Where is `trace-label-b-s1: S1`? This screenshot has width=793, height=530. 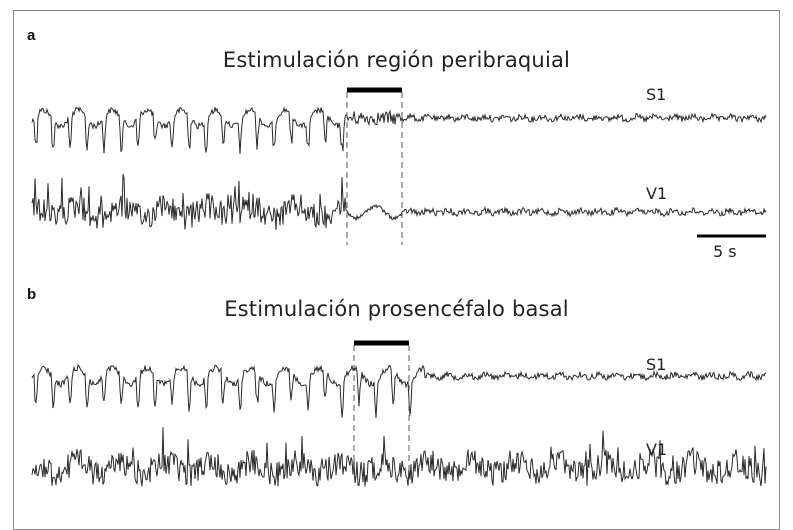
trace-label-b-s1: S1 is located at coordinates (656, 364).